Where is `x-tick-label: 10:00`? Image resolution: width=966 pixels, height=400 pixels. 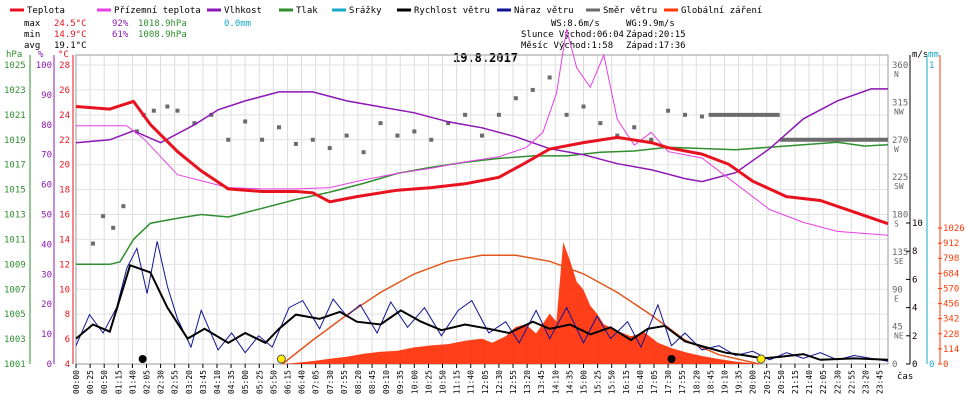
x-tick-label: 10:00 is located at coordinates (414, 382).